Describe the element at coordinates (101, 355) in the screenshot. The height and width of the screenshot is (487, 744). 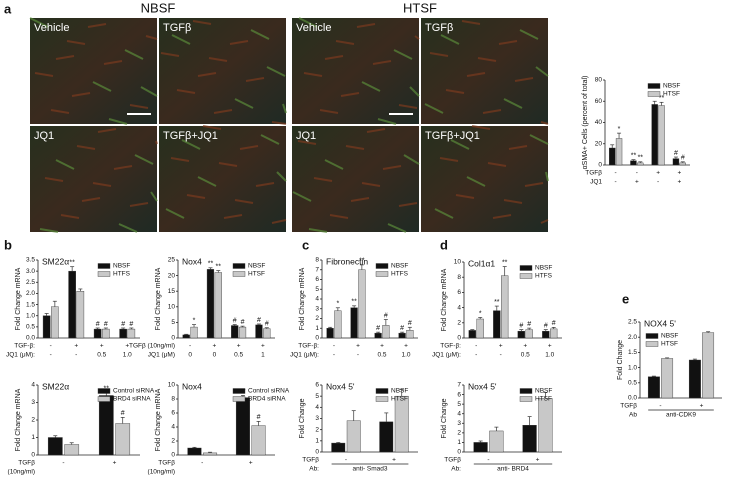
I see `condition-value: 0.5` at that location.